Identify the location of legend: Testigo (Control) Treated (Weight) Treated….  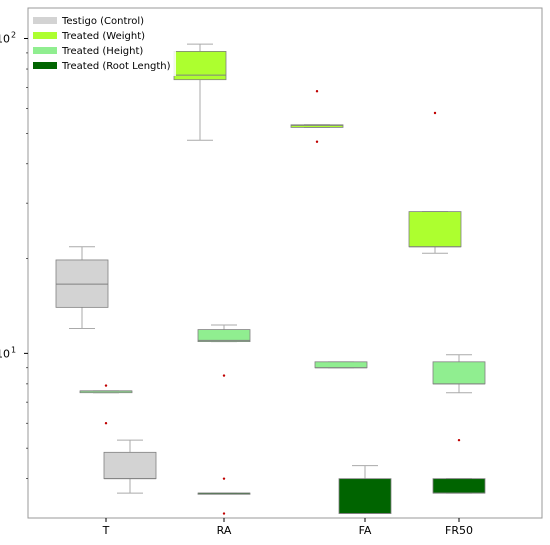
(103, 43).